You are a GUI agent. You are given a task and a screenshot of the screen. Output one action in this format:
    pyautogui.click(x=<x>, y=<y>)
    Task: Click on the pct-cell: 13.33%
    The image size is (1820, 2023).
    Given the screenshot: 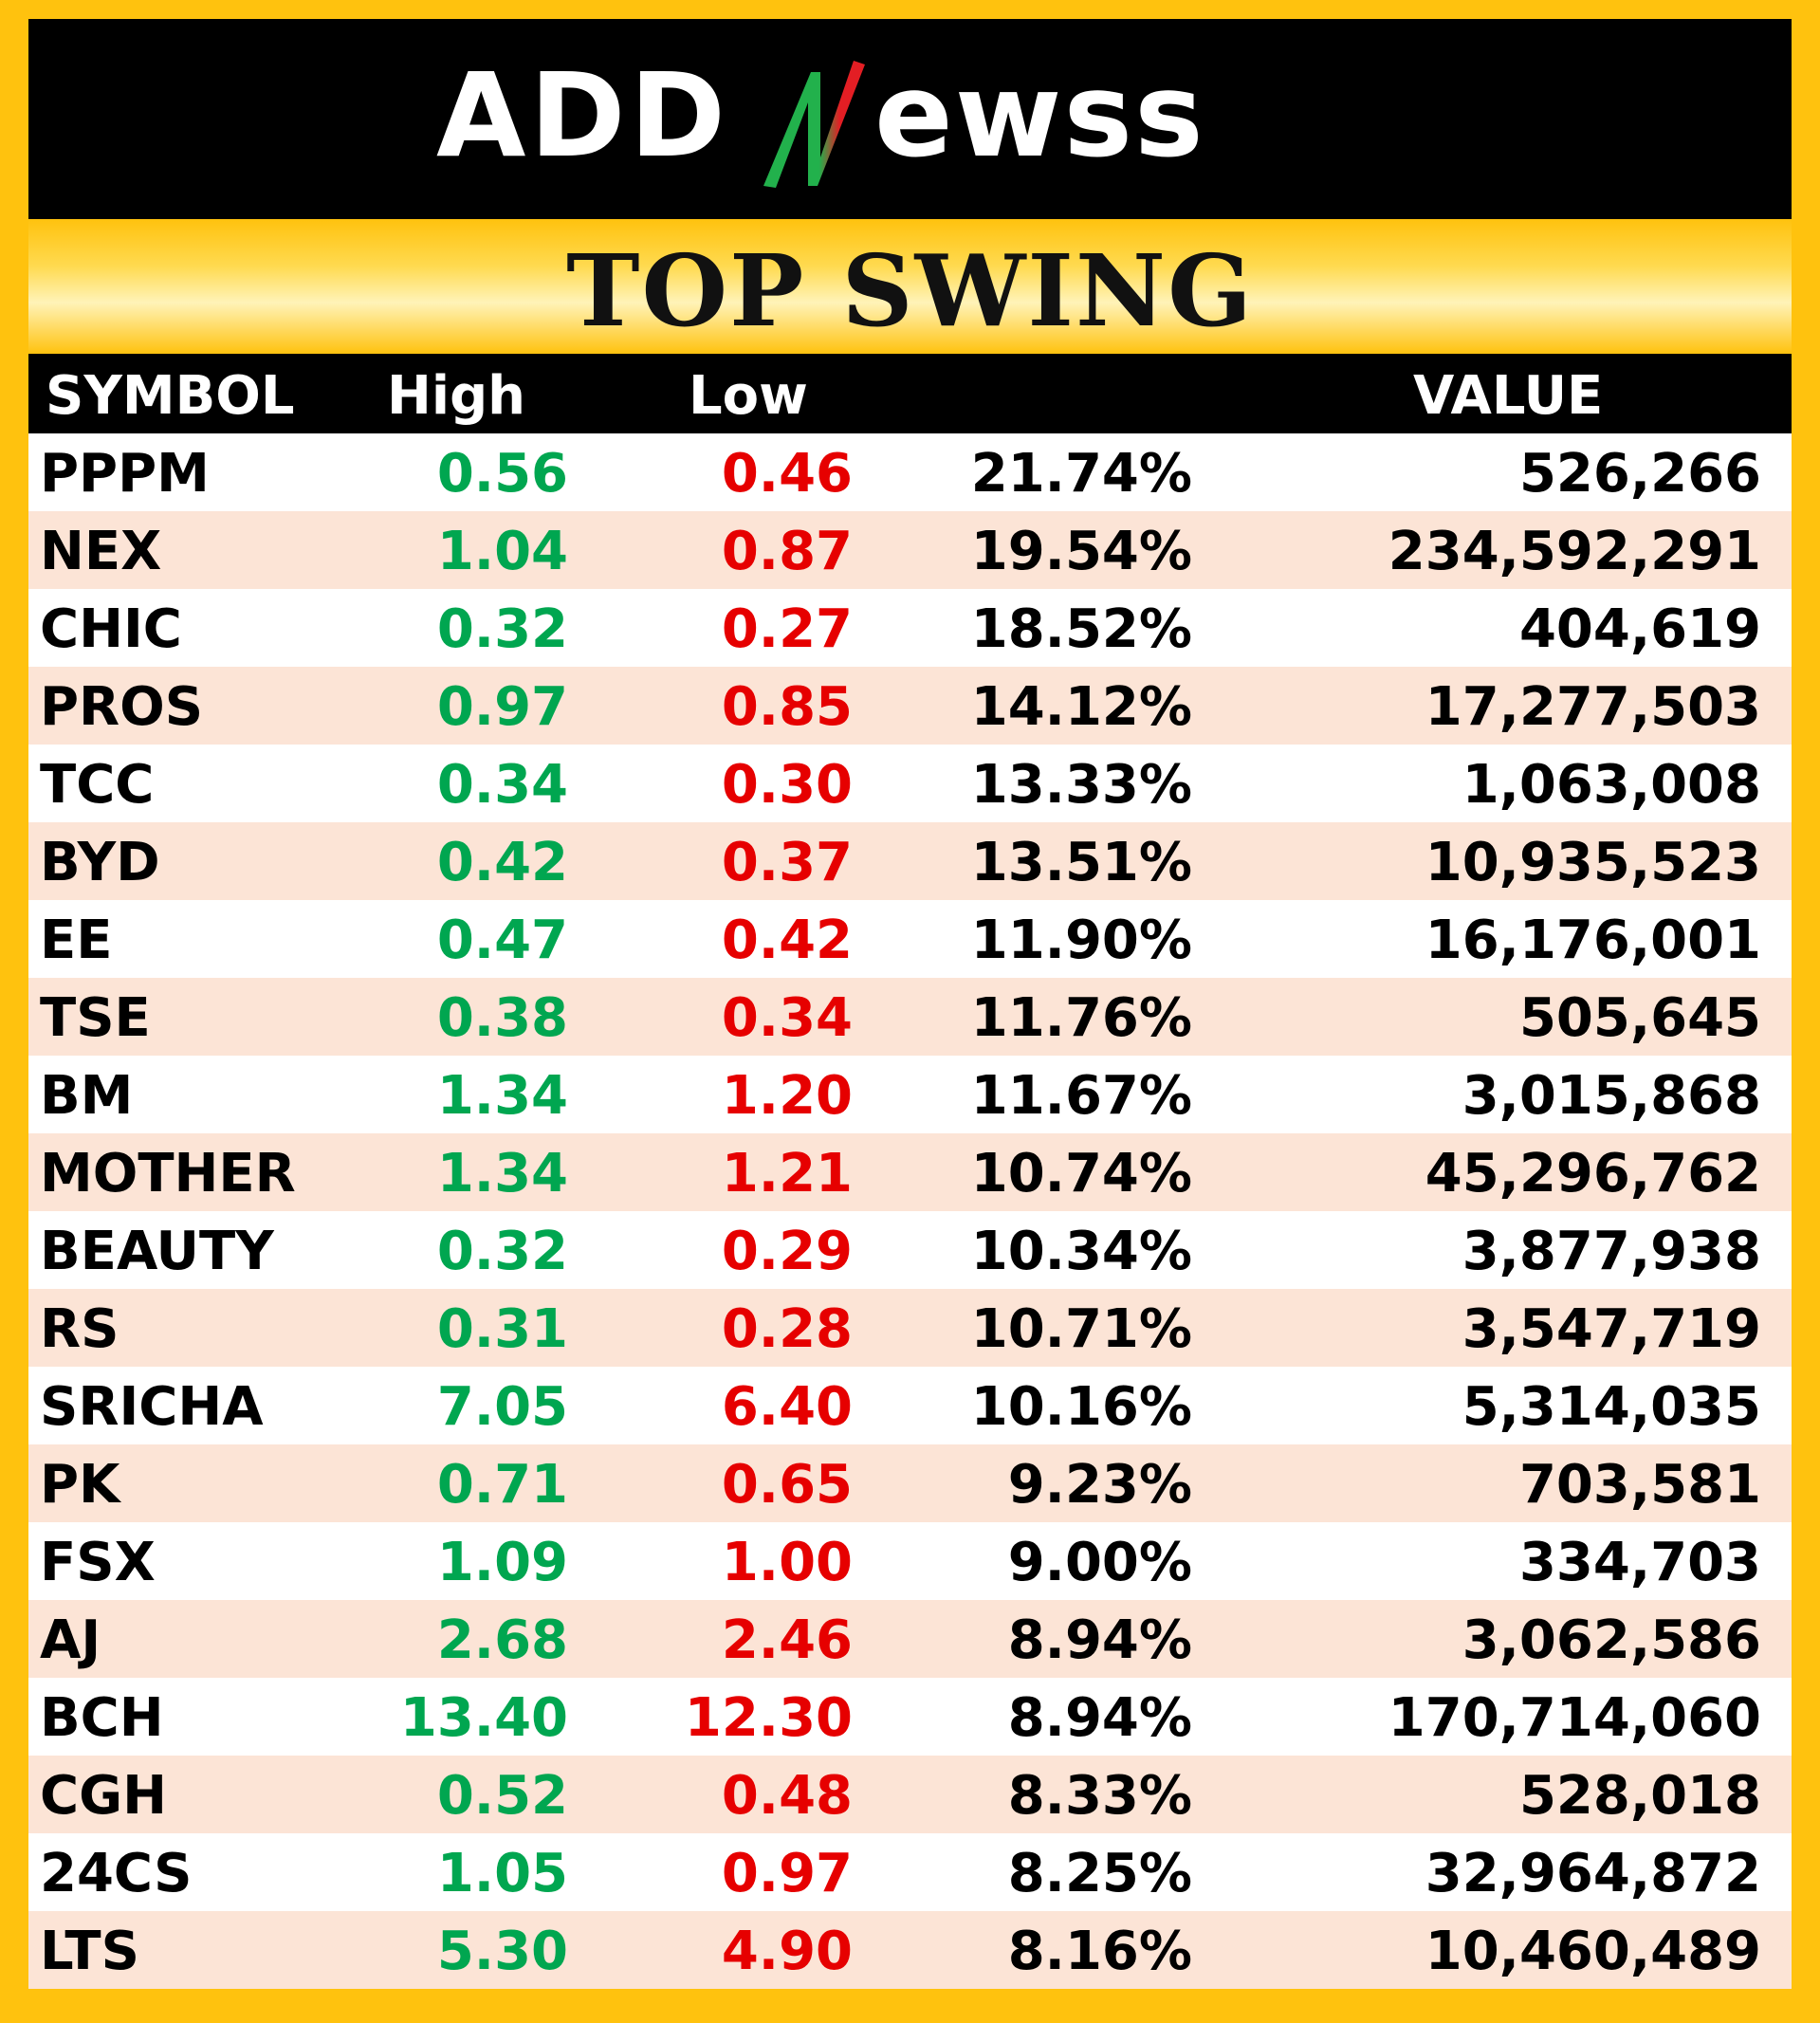 What is the action you would take?
    pyautogui.click(x=1081, y=785)
    